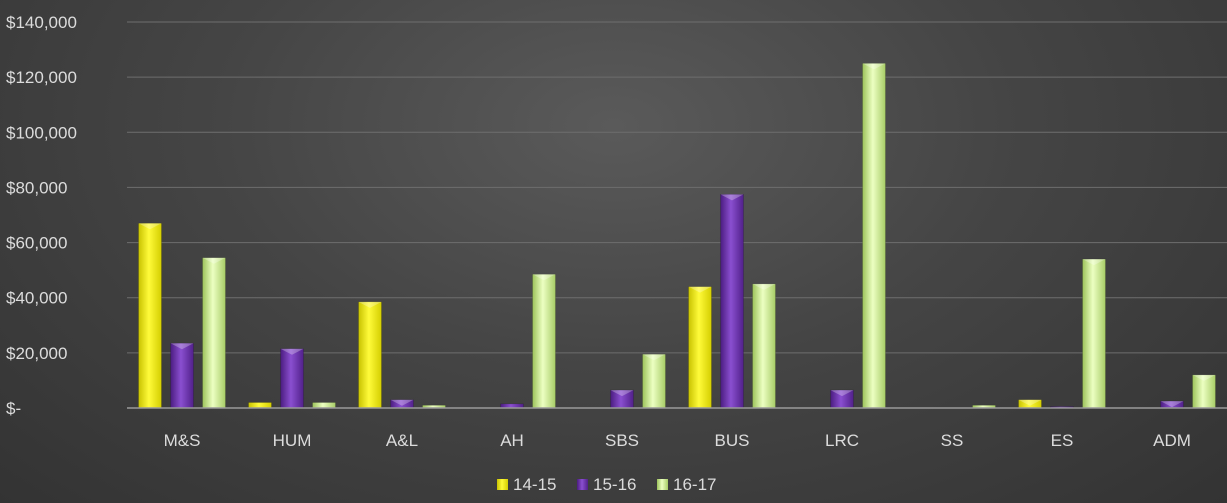 The width and height of the screenshot is (1227, 503). I want to click on bar-14-15-M&S, so click(150, 315).